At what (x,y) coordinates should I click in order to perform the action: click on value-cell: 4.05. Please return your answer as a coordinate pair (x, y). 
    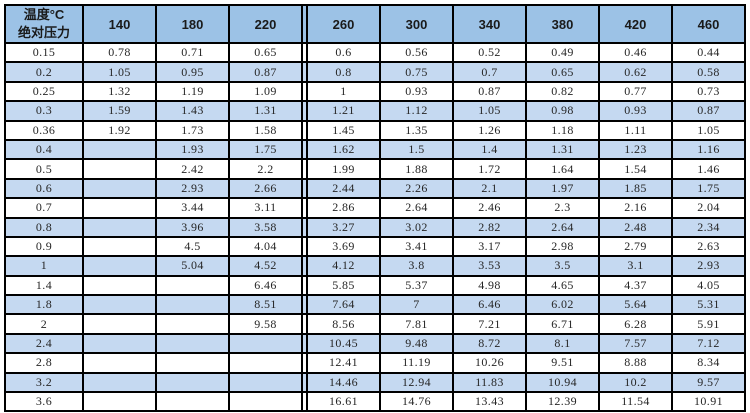
    Looking at the image, I should click on (708, 285).